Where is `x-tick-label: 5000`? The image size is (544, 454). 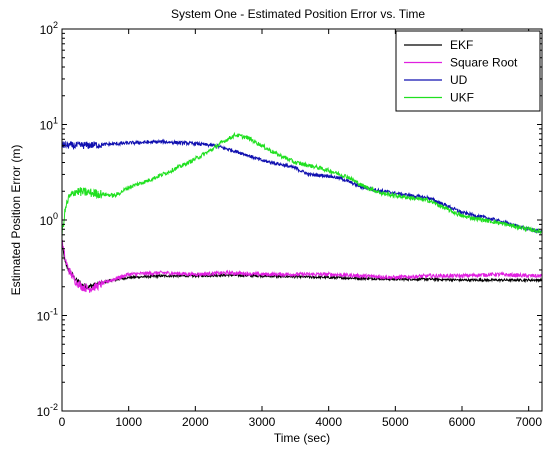 x-tick-label: 5000 is located at coordinates (395, 422).